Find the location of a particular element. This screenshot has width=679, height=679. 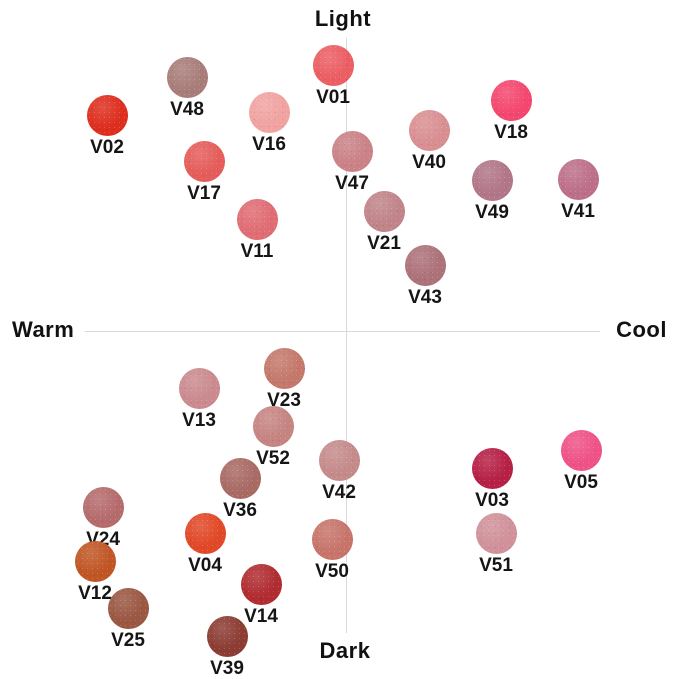

axis-label-cool: Cool is located at coordinates (641, 329).